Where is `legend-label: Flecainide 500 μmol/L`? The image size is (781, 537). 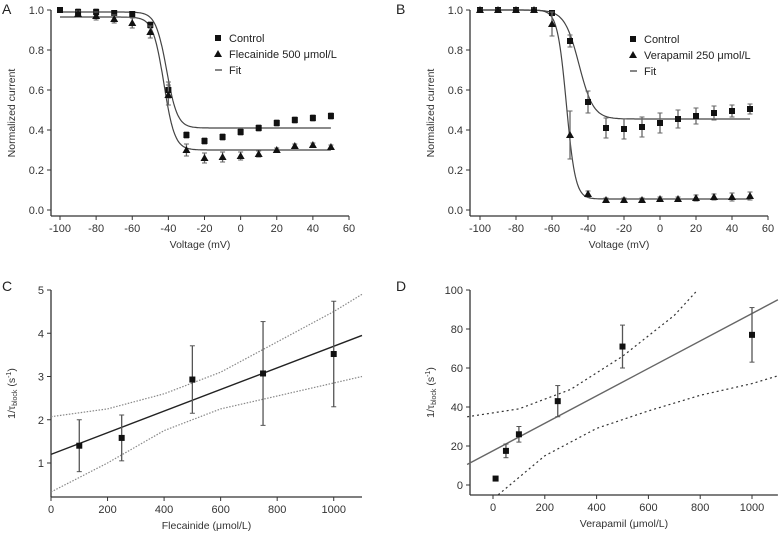
legend-label: Flecainide 500 μmol/L is located at coordinates (283, 55).